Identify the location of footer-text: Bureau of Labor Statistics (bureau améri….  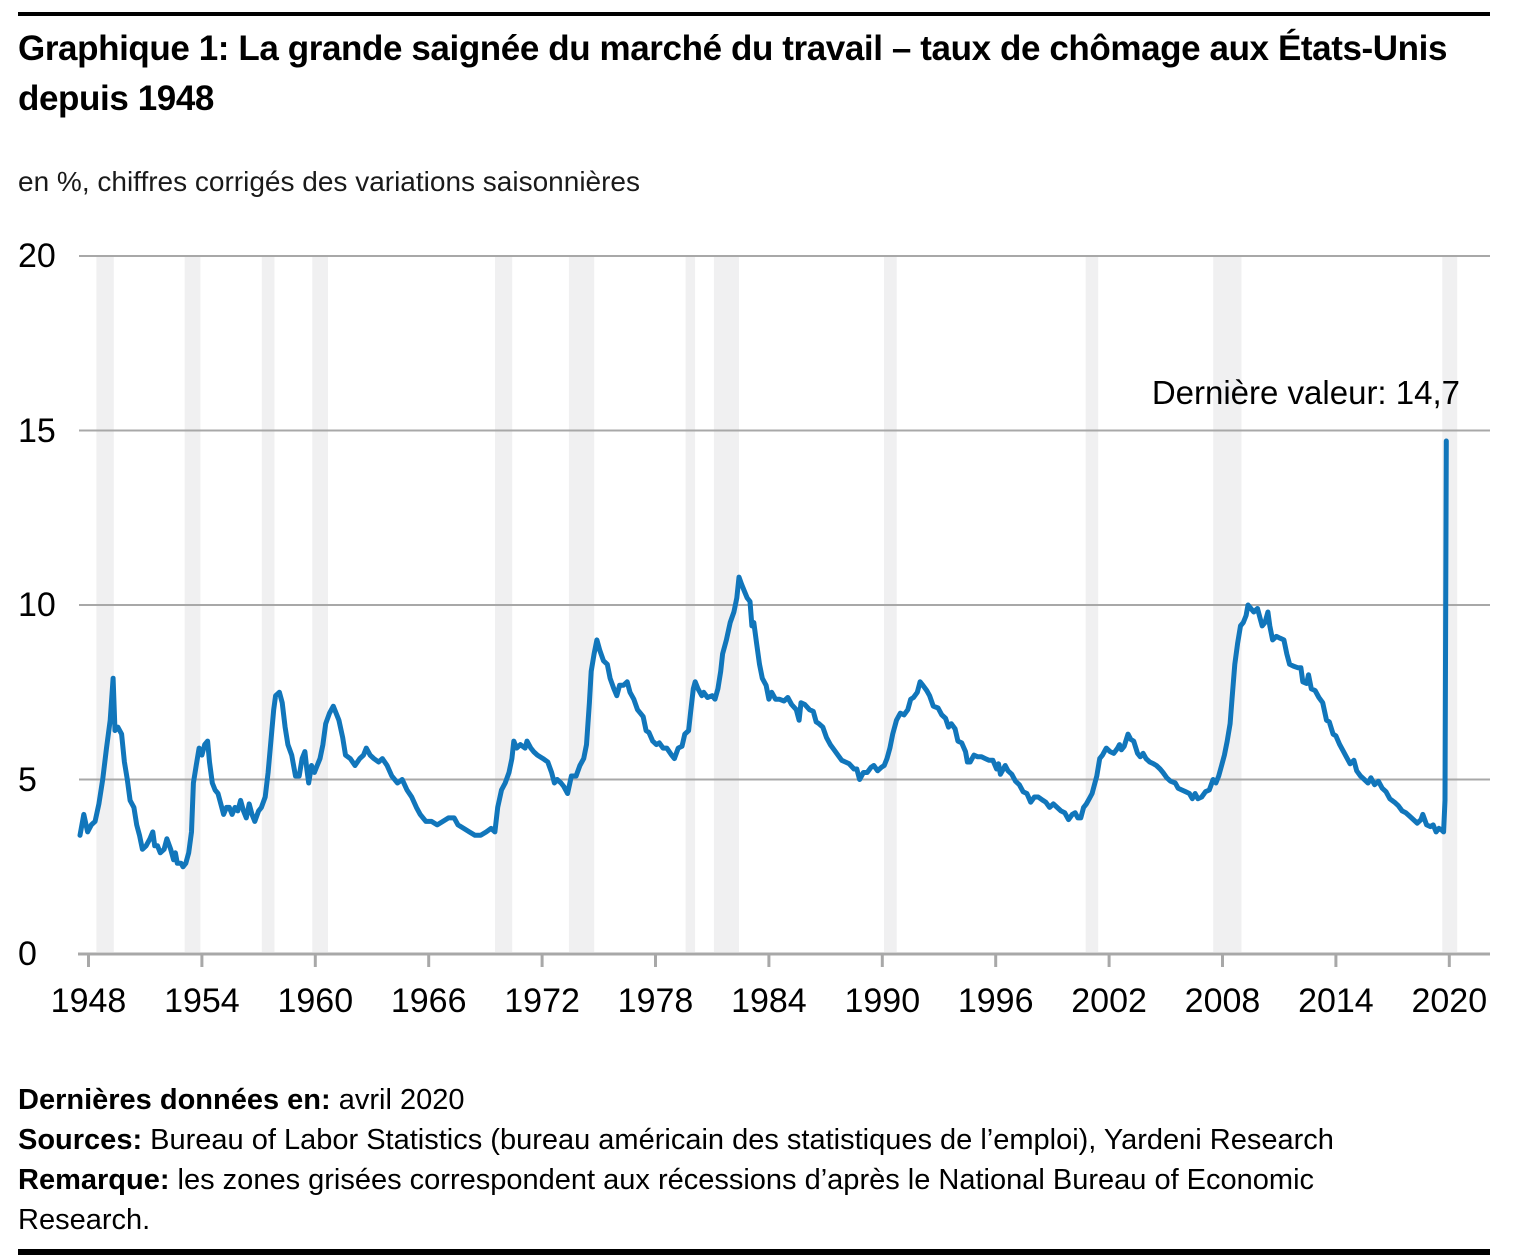
(738, 1140).